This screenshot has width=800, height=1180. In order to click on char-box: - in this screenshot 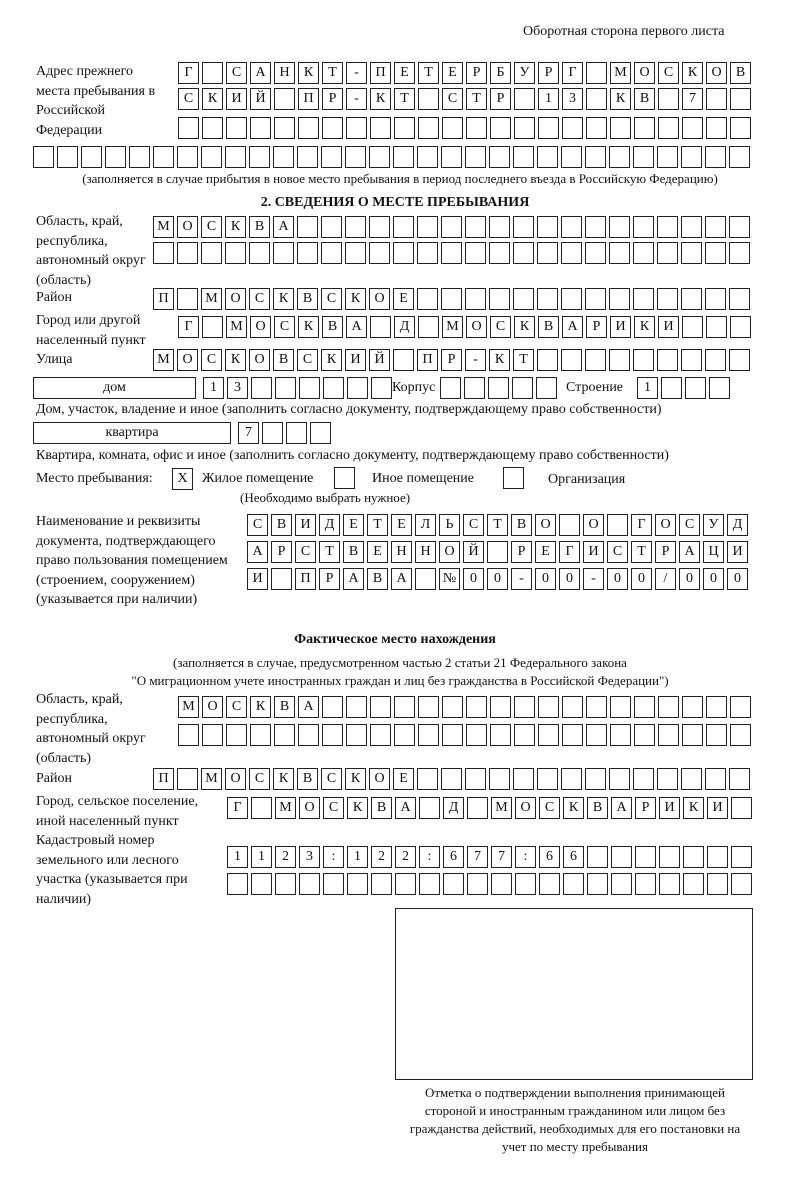, I will do `click(475, 360)`.